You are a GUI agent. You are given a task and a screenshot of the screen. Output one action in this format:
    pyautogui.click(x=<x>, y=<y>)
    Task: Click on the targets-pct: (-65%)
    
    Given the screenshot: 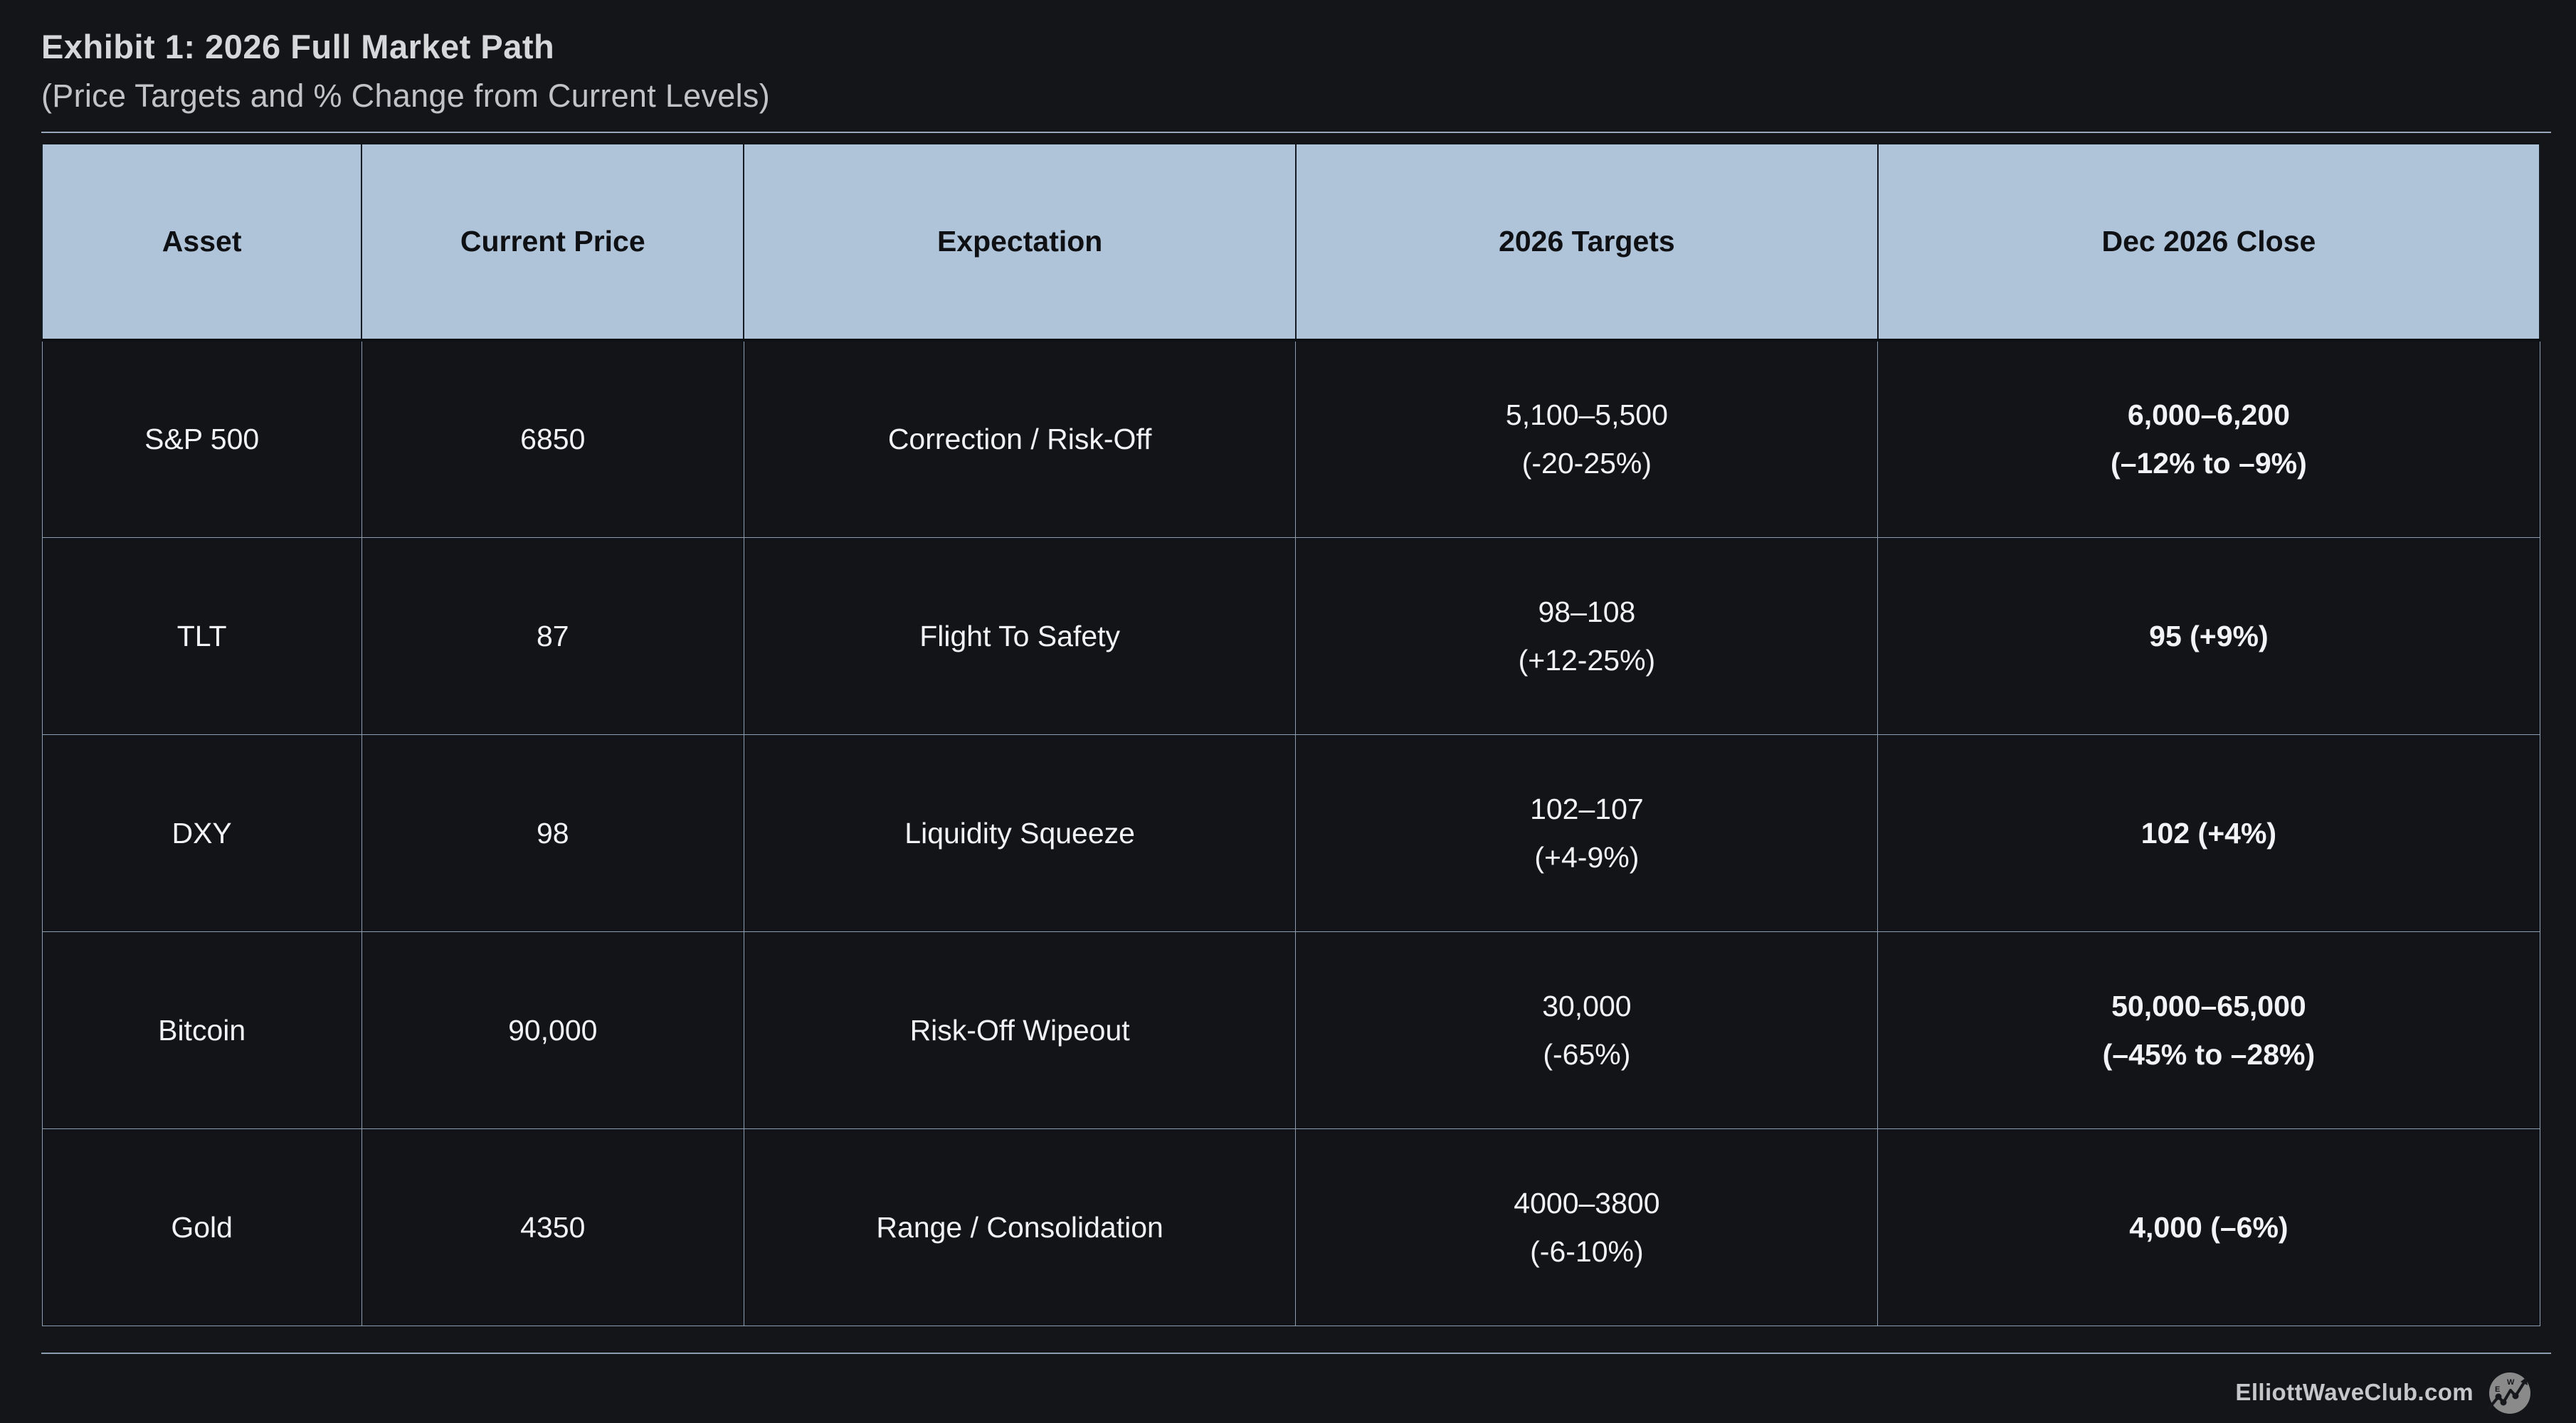 What is the action you would take?
    pyautogui.click(x=1587, y=1054)
    